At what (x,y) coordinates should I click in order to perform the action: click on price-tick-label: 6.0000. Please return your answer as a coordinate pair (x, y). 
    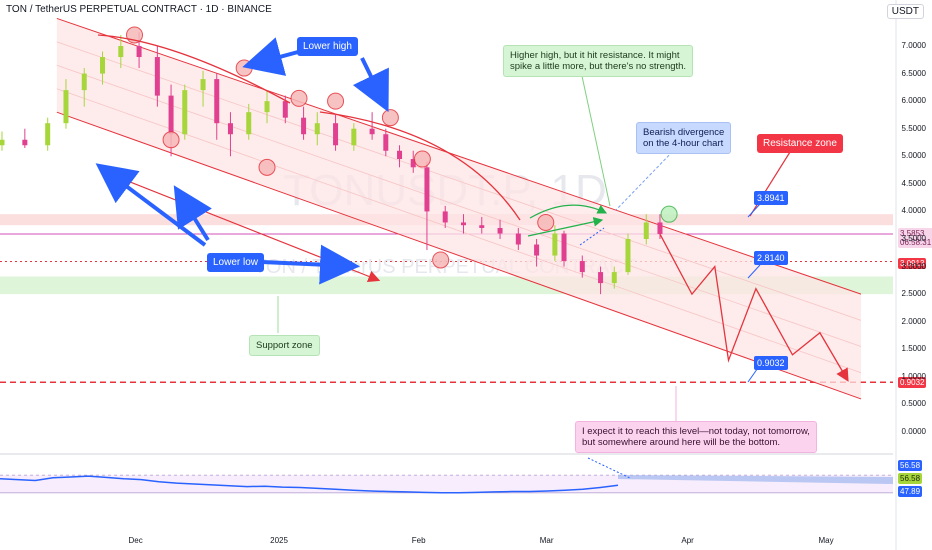
    Looking at the image, I should click on (913, 101).